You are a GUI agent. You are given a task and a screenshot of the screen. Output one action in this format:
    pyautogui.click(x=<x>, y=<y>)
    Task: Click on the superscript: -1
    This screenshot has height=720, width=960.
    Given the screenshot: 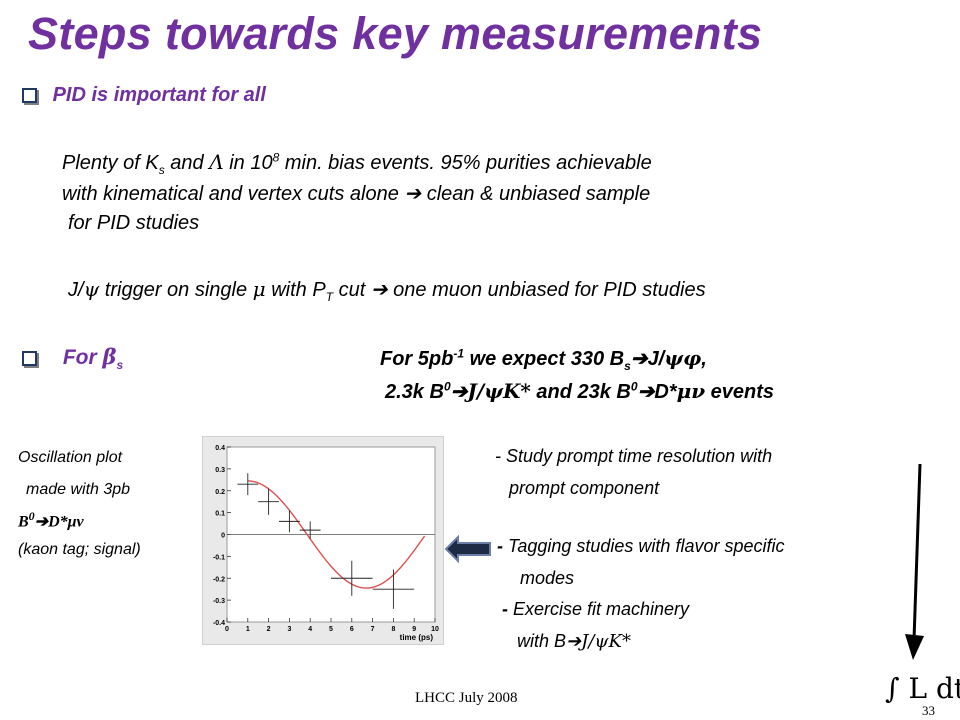 What is the action you would take?
    pyautogui.click(x=459, y=353)
    